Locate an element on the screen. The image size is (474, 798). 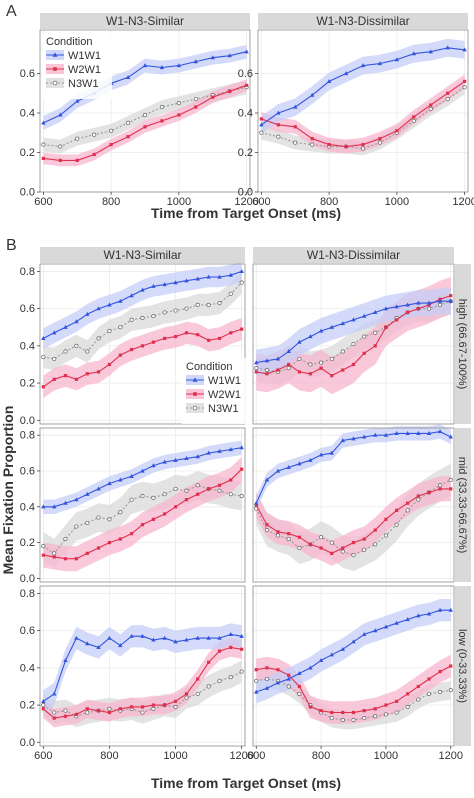
ci-band-w1w1 is located at coordinates (142, 305).